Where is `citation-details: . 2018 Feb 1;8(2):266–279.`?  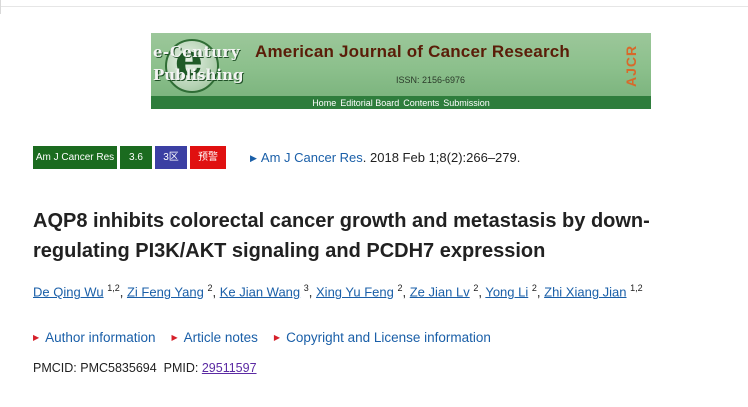 citation-details: . 2018 Feb 1;8(2):266–279. is located at coordinates (441, 157).